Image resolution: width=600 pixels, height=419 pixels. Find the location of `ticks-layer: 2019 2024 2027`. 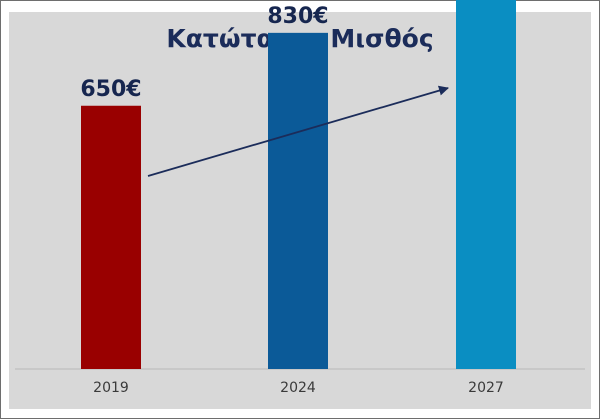

ticks-layer: 2019 2024 2027 is located at coordinates (298, 388).